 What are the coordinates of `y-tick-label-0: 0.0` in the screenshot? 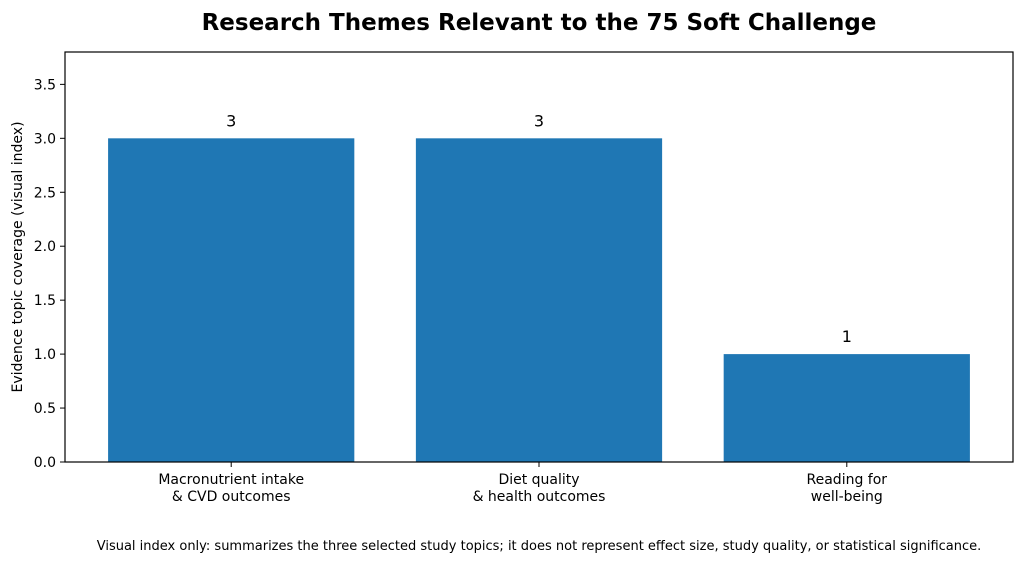 It's located at (45, 463).